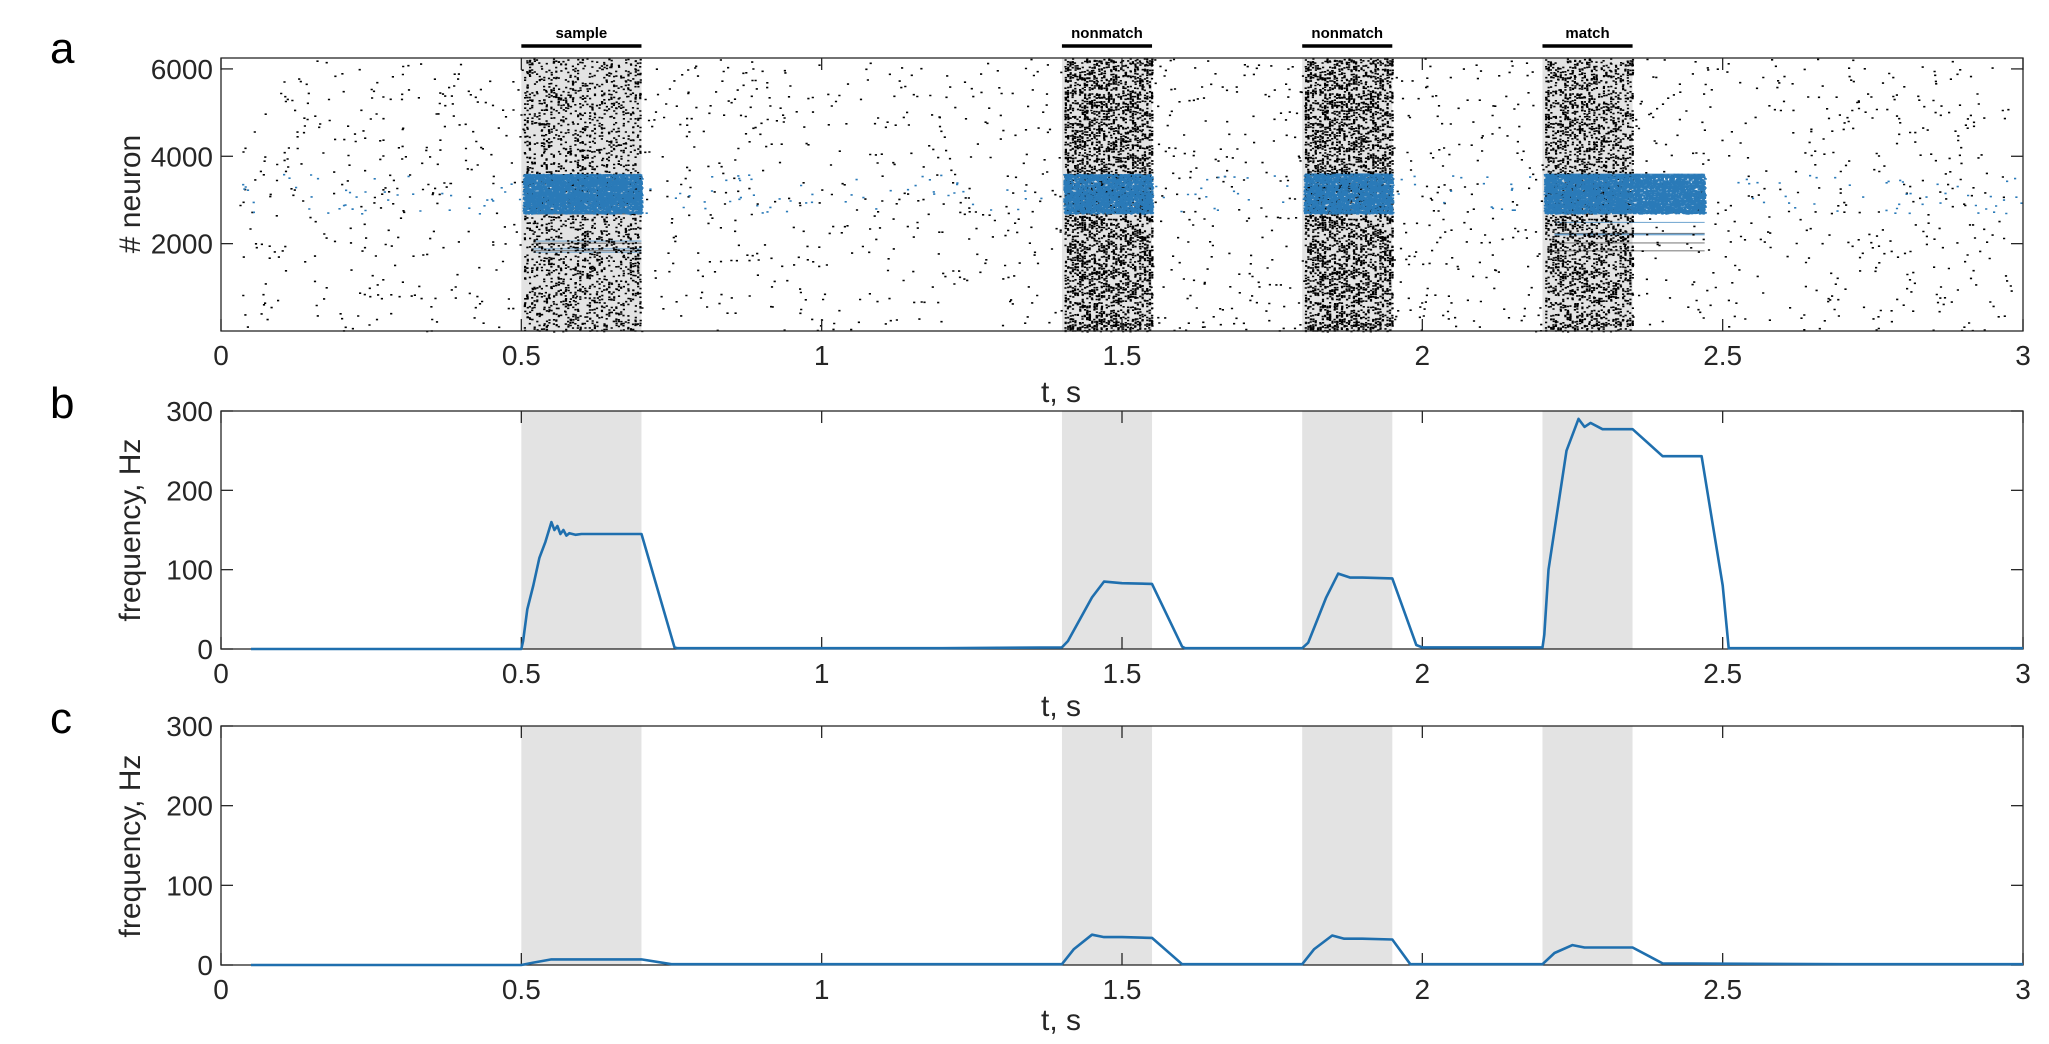 Image resolution: width=2049 pixels, height=1044 pixels. I want to click on x-tick-label-c: 0, so click(221, 989).